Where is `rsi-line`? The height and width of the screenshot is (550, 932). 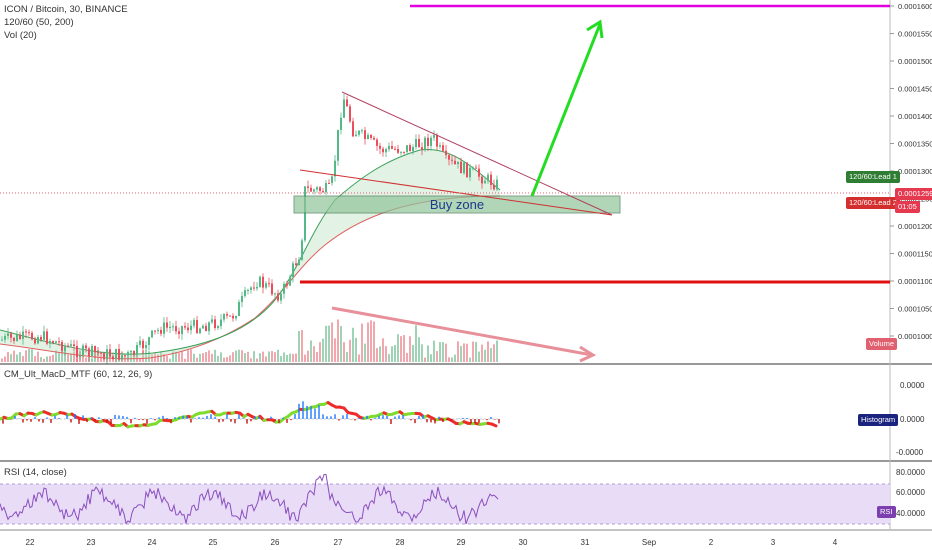 rsi-line is located at coordinates (249, 499).